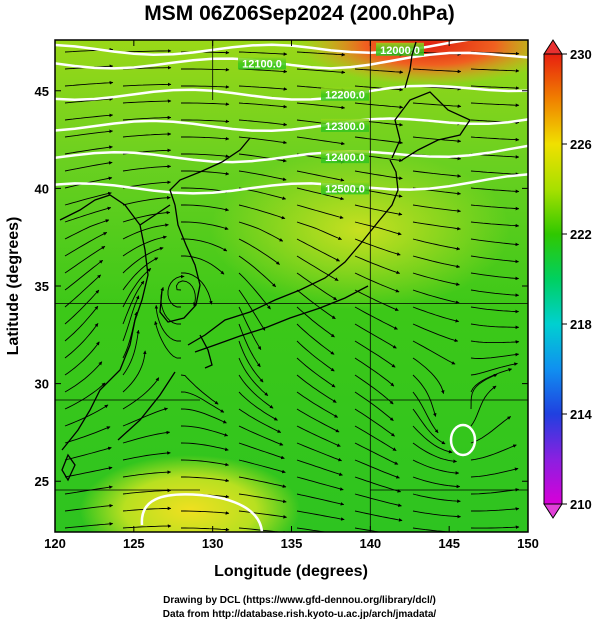 The height and width of the screenshot is (625, 599). What do you see at coordinates (345, 96) in the screenshot?
I see `contour-label: 12200.0` at bounding box center [345, 96].